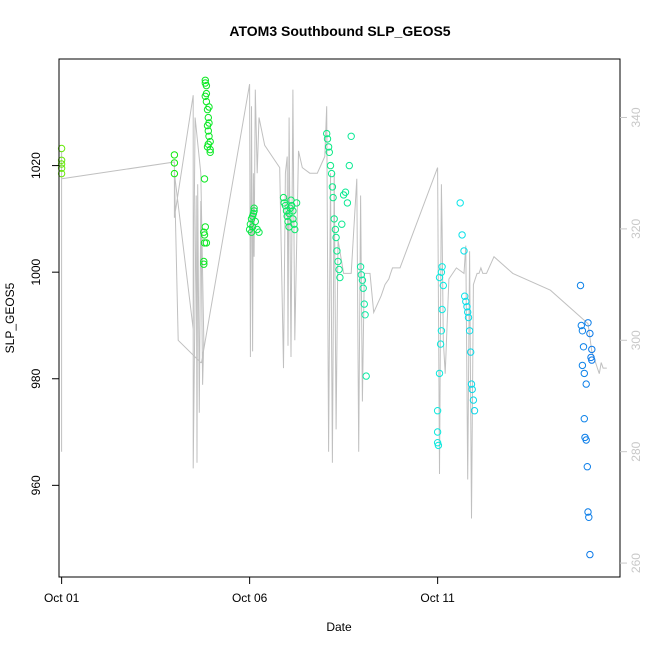 The width and height of the screenshot is (650, 650). I want to click on y2-tick-label: 280, so click(636, 451).